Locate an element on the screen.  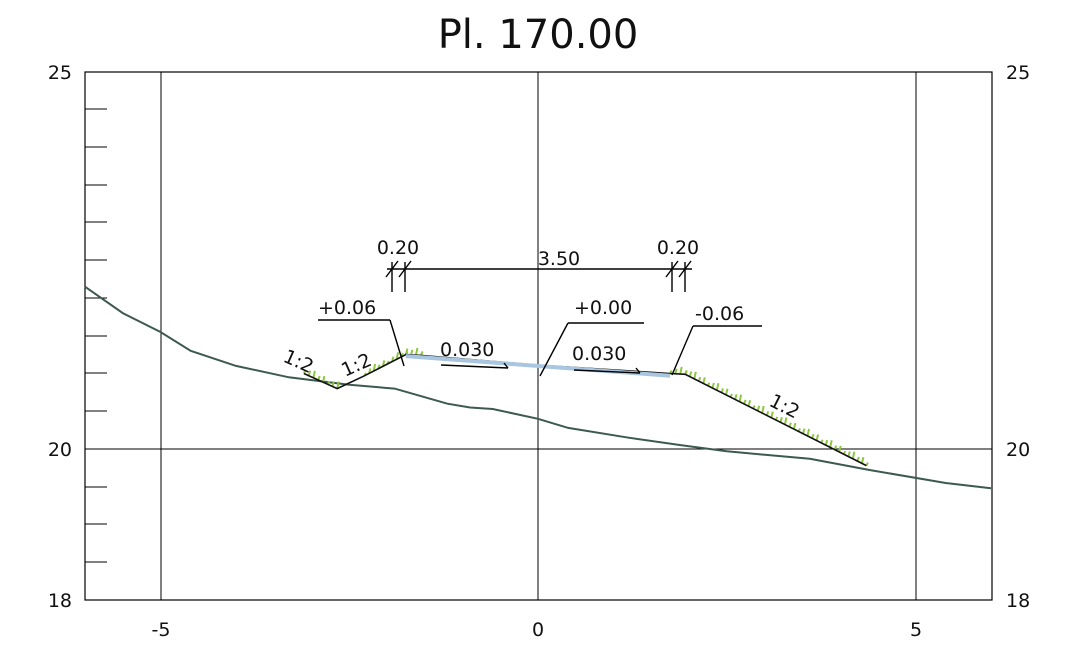
leader-left is located at coordinates (397, 343).